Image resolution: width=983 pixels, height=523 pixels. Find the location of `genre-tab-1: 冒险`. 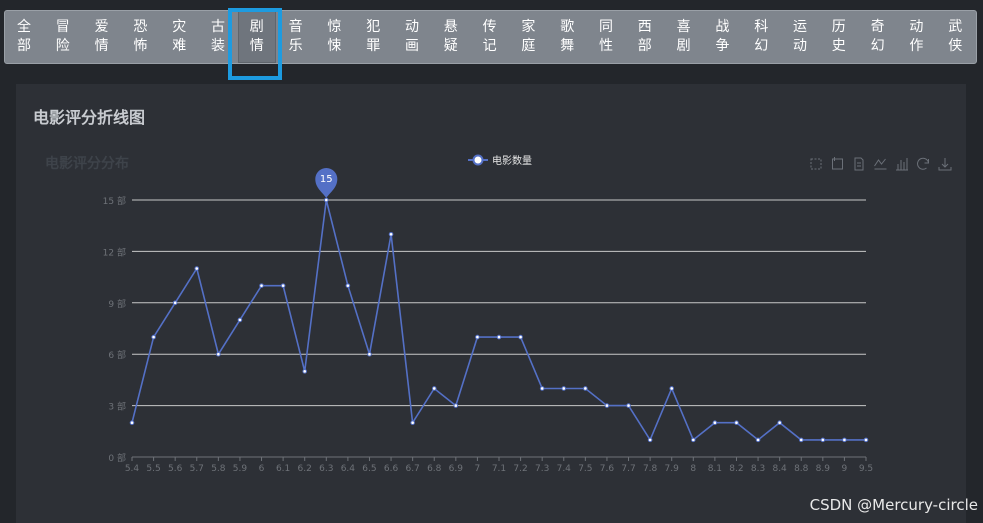

genre-tab-1: 冒险 is located at coordinates (63, 37).